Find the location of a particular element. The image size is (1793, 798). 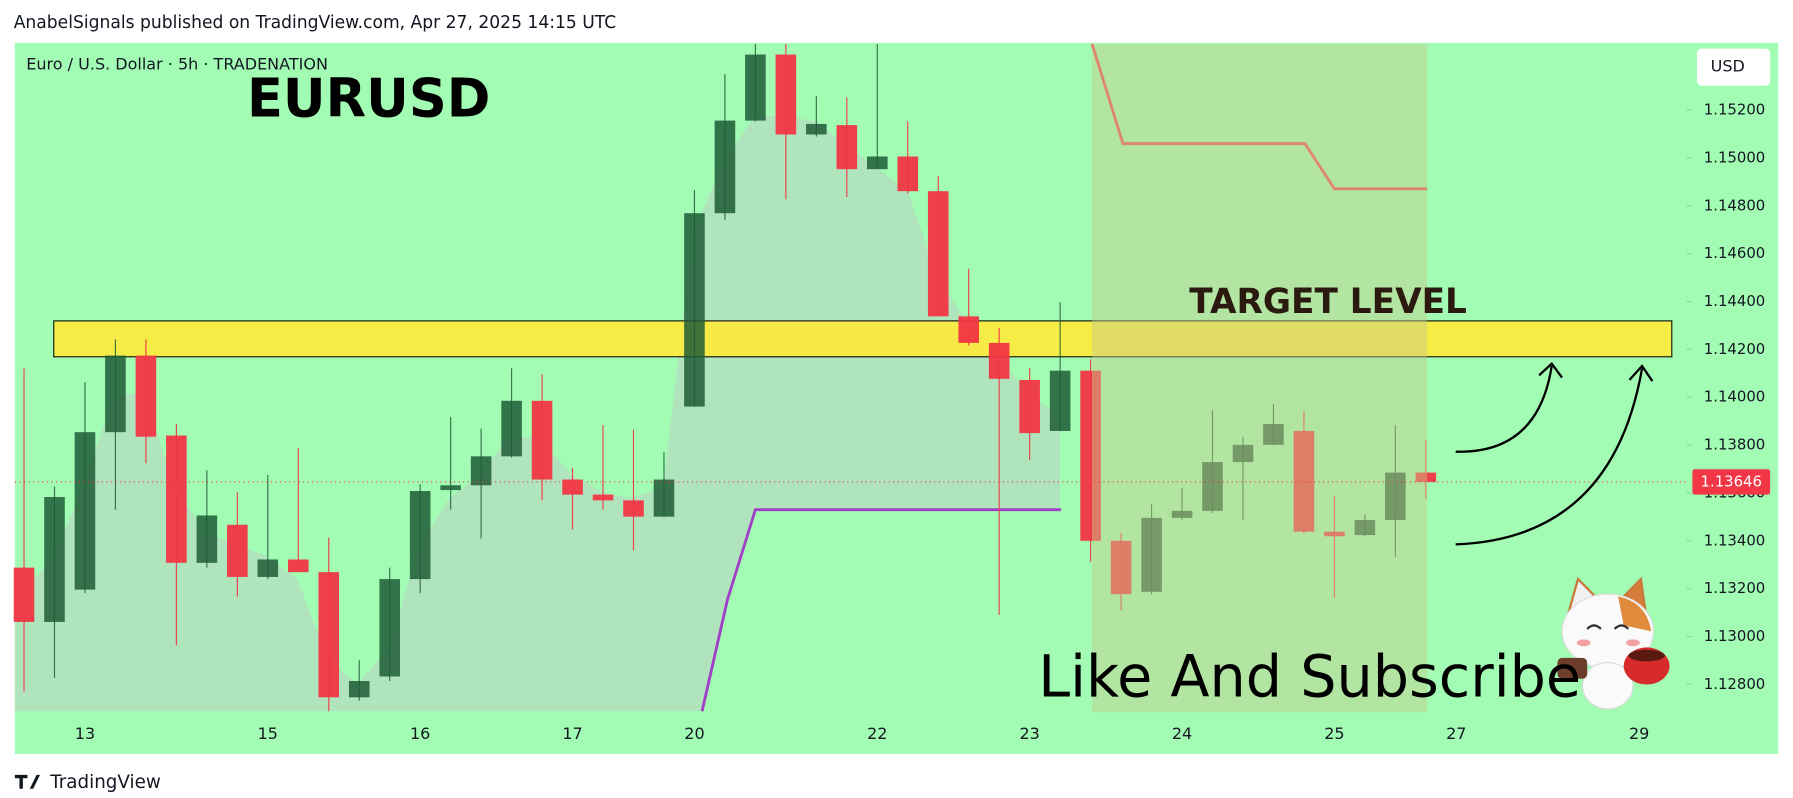

x-tick-label: 15 is located at coordinates (268, 733).